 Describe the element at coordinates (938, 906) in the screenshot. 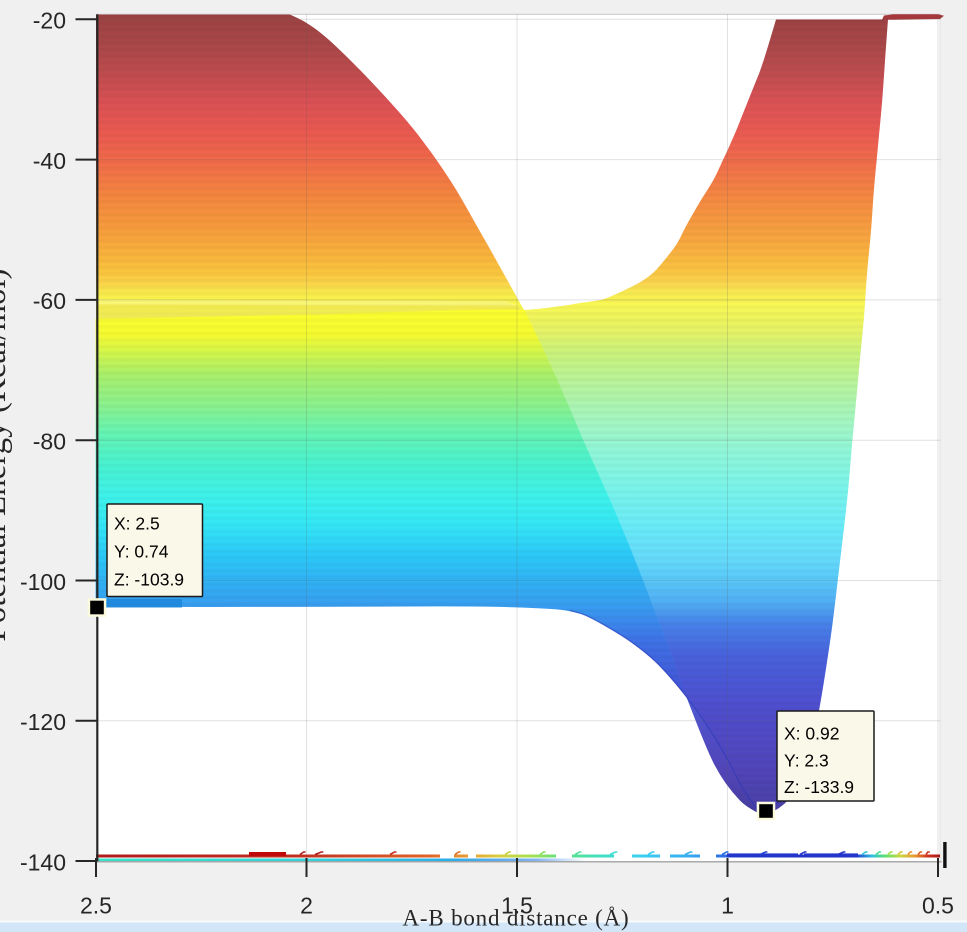

I see `svg-text: 0.5` at that location.